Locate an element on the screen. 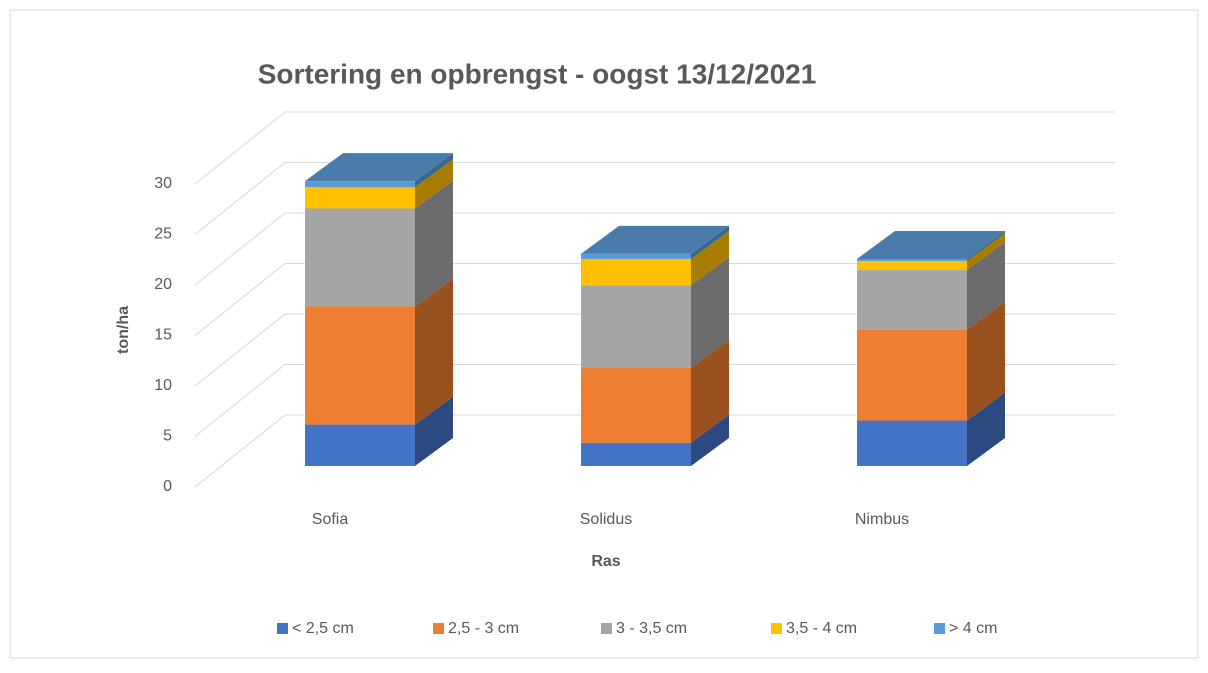  x-axis-label: Ras is located at coordinates (605, 561).